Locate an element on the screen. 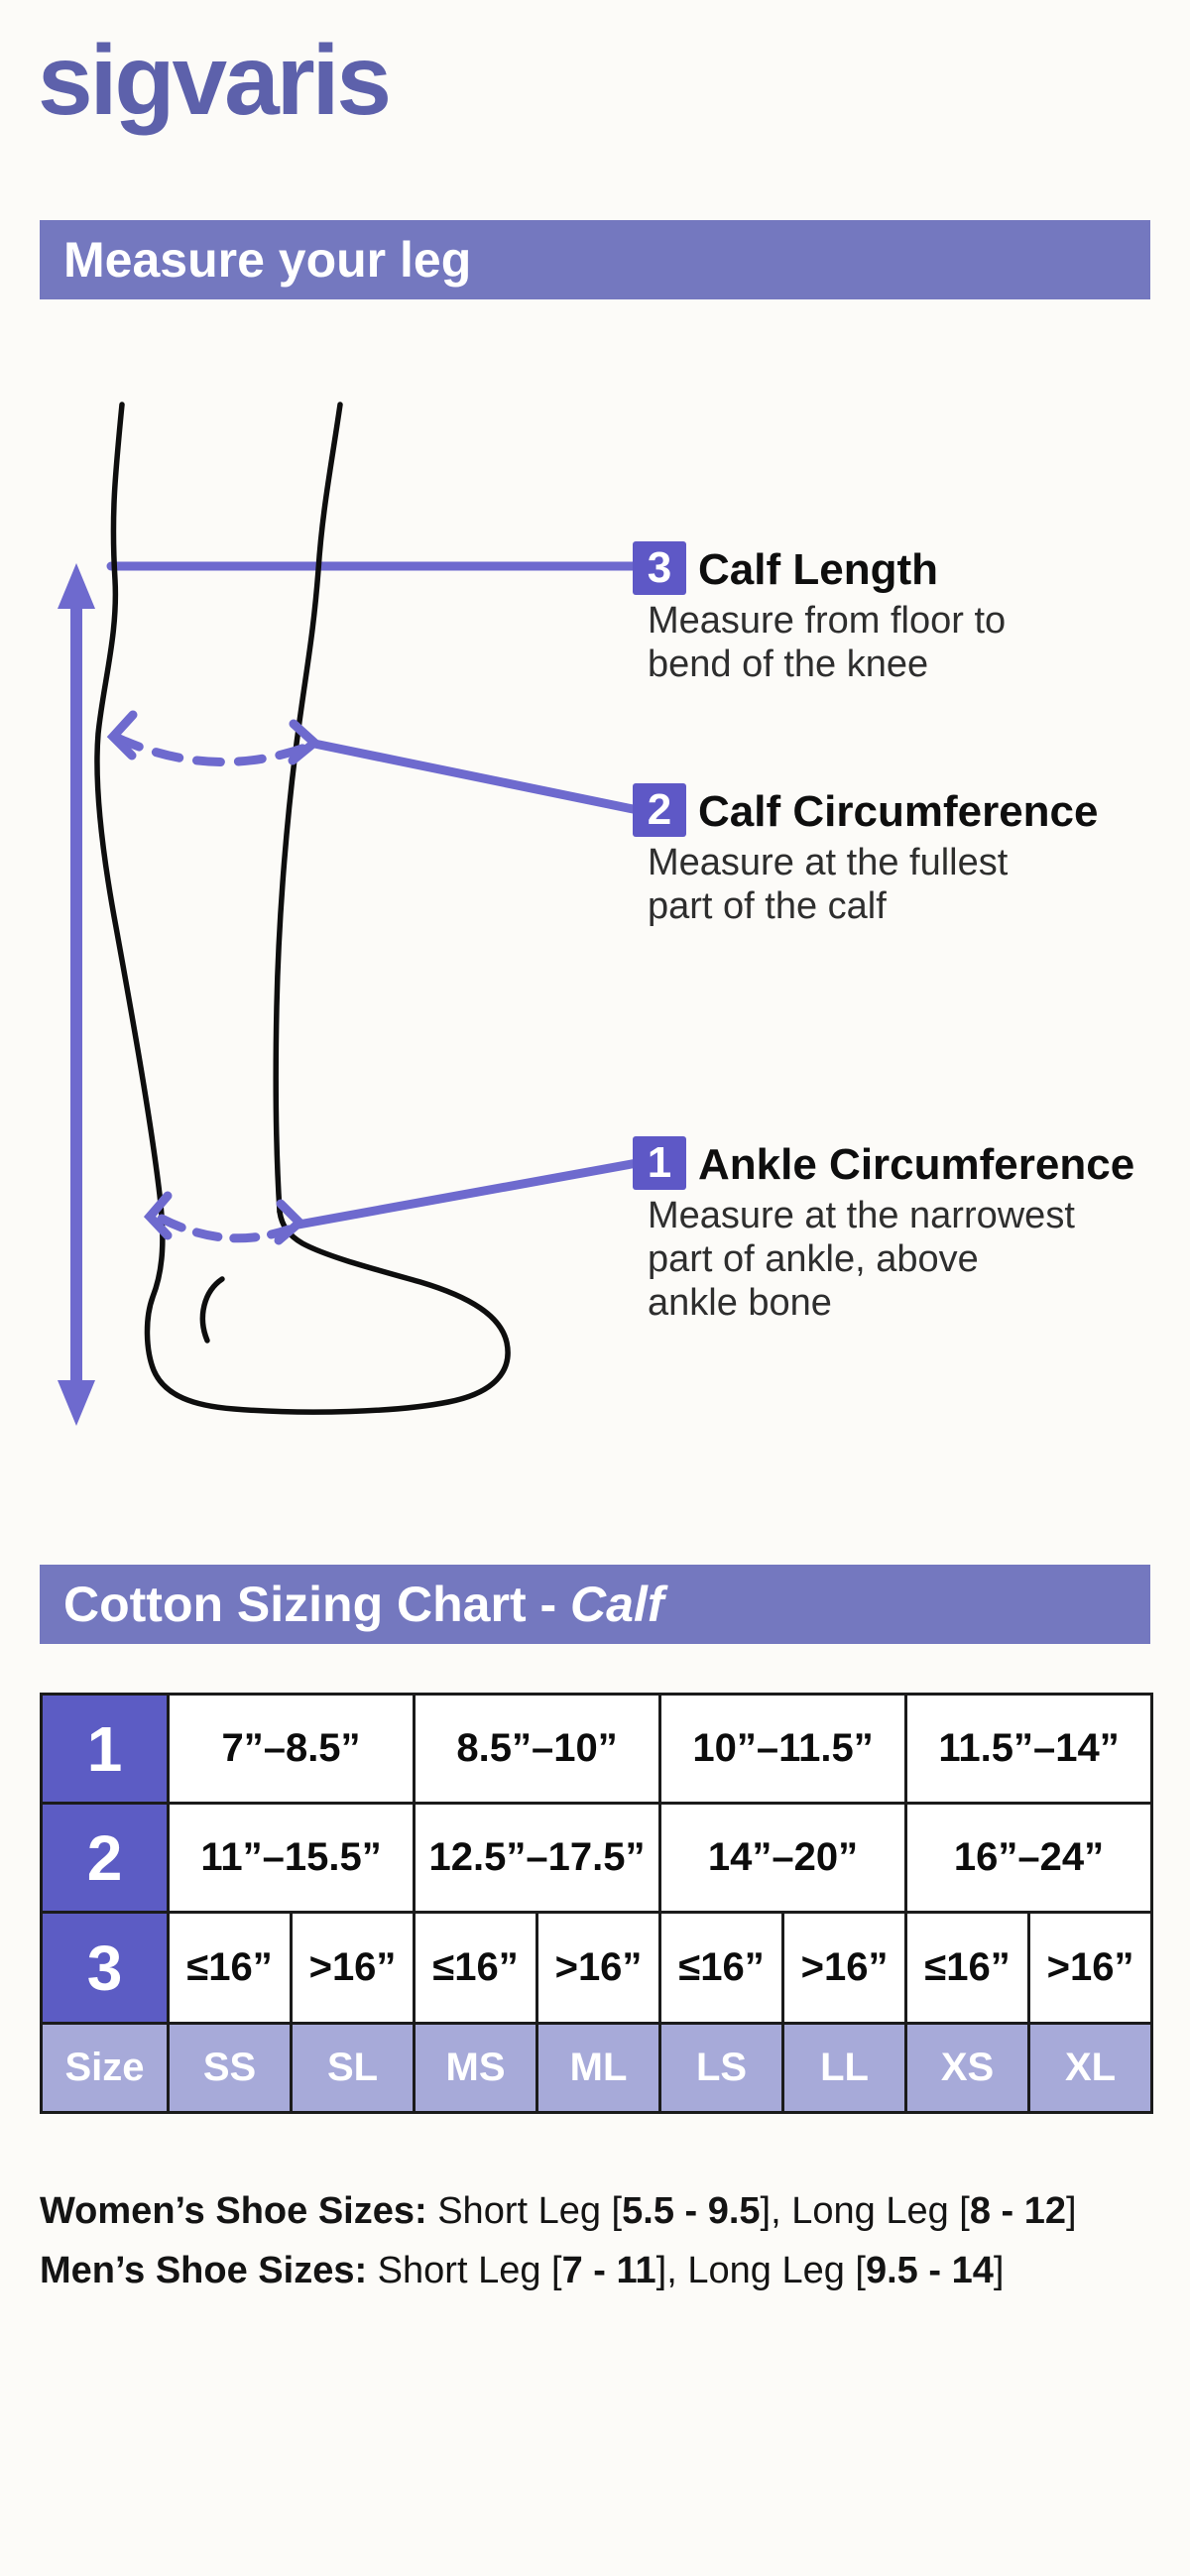 This screenshot has height=2576, width=1190. size-cell: LS is located at coordinates (721, 2068).